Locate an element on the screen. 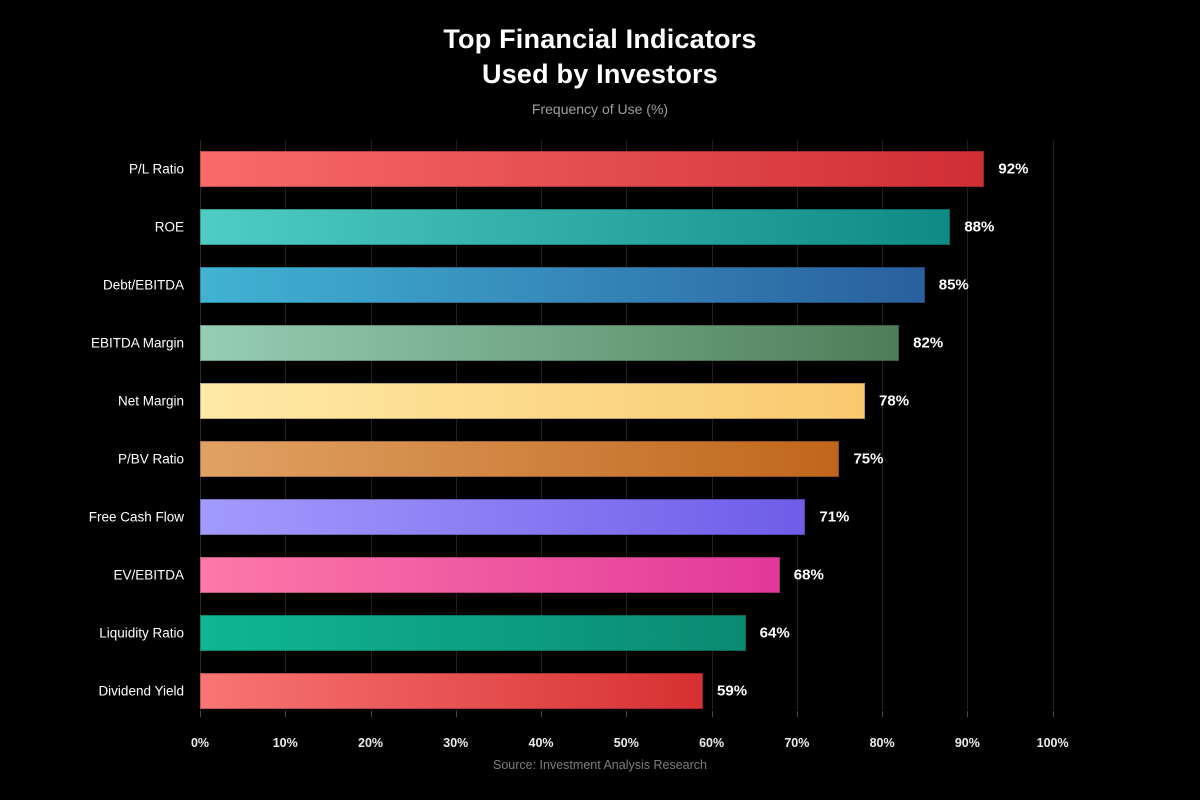  bar-debt-ebitda is located at coordinates (562, 285).